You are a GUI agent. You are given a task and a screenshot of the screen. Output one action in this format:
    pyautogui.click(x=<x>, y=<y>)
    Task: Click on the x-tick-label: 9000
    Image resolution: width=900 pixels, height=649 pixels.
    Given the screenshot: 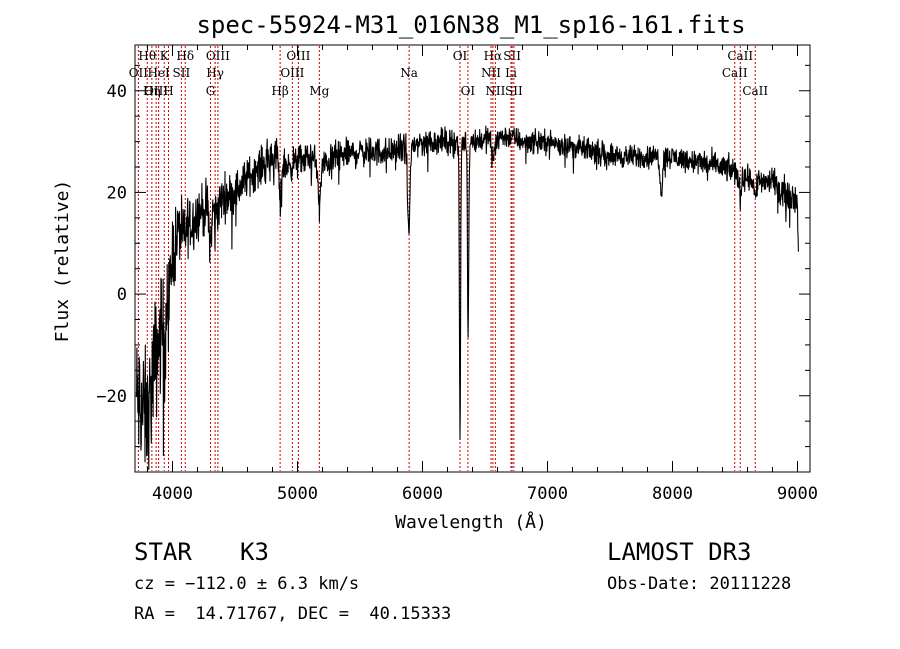 What is the action you would take?
    pyautogui.click(x=797, y=494)
    